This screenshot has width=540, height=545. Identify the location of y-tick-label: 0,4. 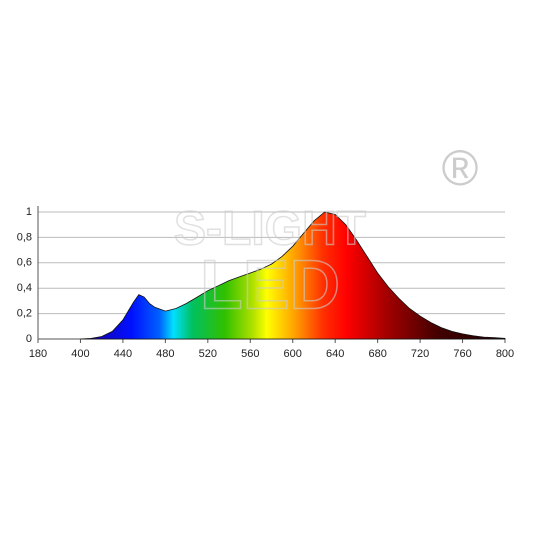
(24, 288).